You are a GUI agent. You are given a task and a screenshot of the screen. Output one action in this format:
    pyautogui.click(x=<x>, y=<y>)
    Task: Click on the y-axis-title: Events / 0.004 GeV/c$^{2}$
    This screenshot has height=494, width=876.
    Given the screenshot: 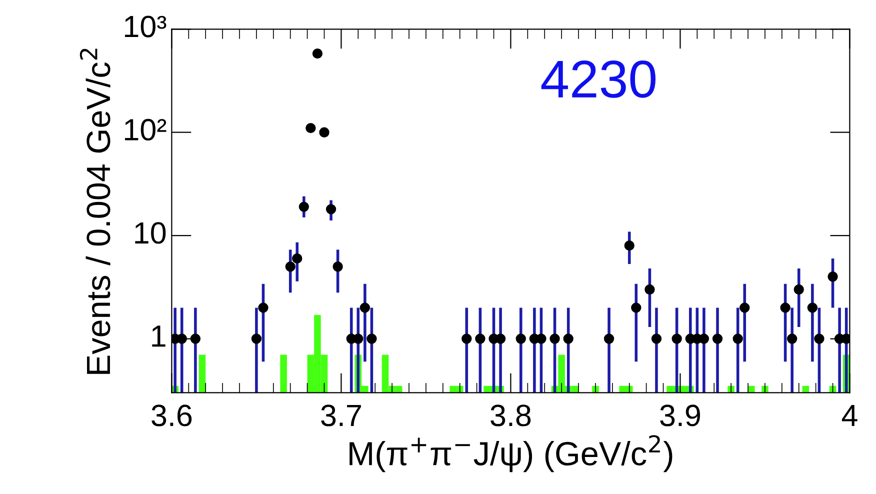 What is the action you would take?
    pyautogui.click(x=95, y=211)
    